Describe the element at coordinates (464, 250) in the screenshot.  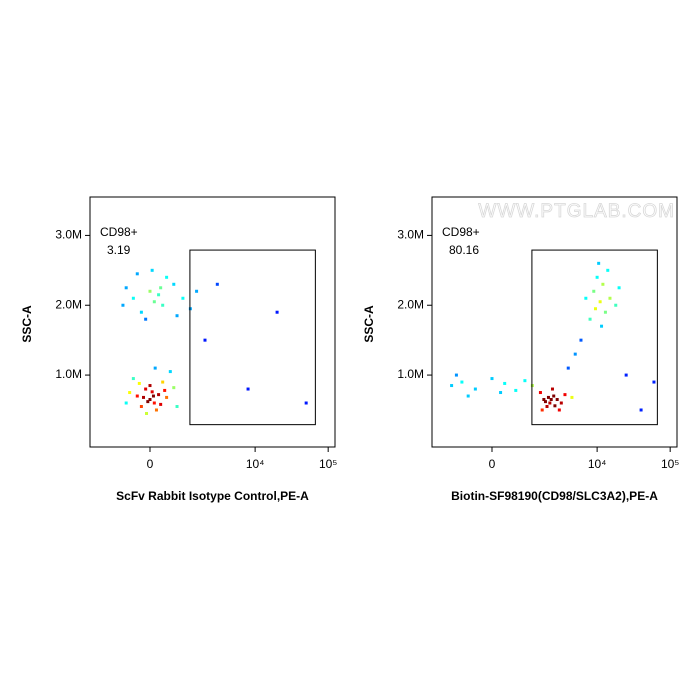
I see `gate-percent: 80.16` at that location.